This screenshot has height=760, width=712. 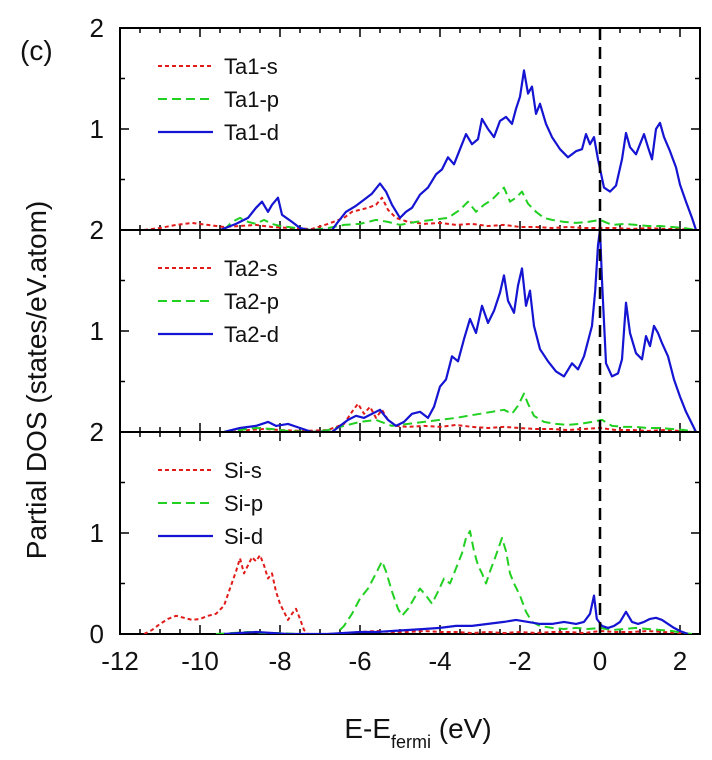 I want to click on x-tick-label: -8, so click(x=279, y=661).